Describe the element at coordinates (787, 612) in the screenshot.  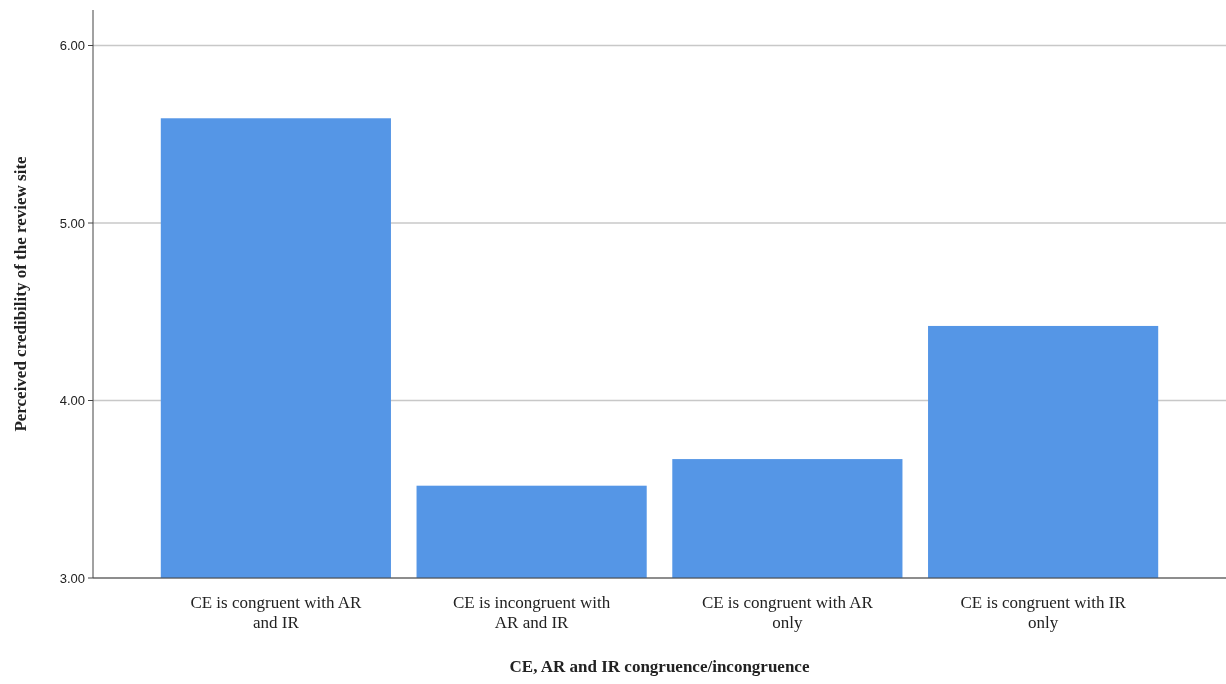
I see `x-tick-label: CE is congruent with AR only` at that location.